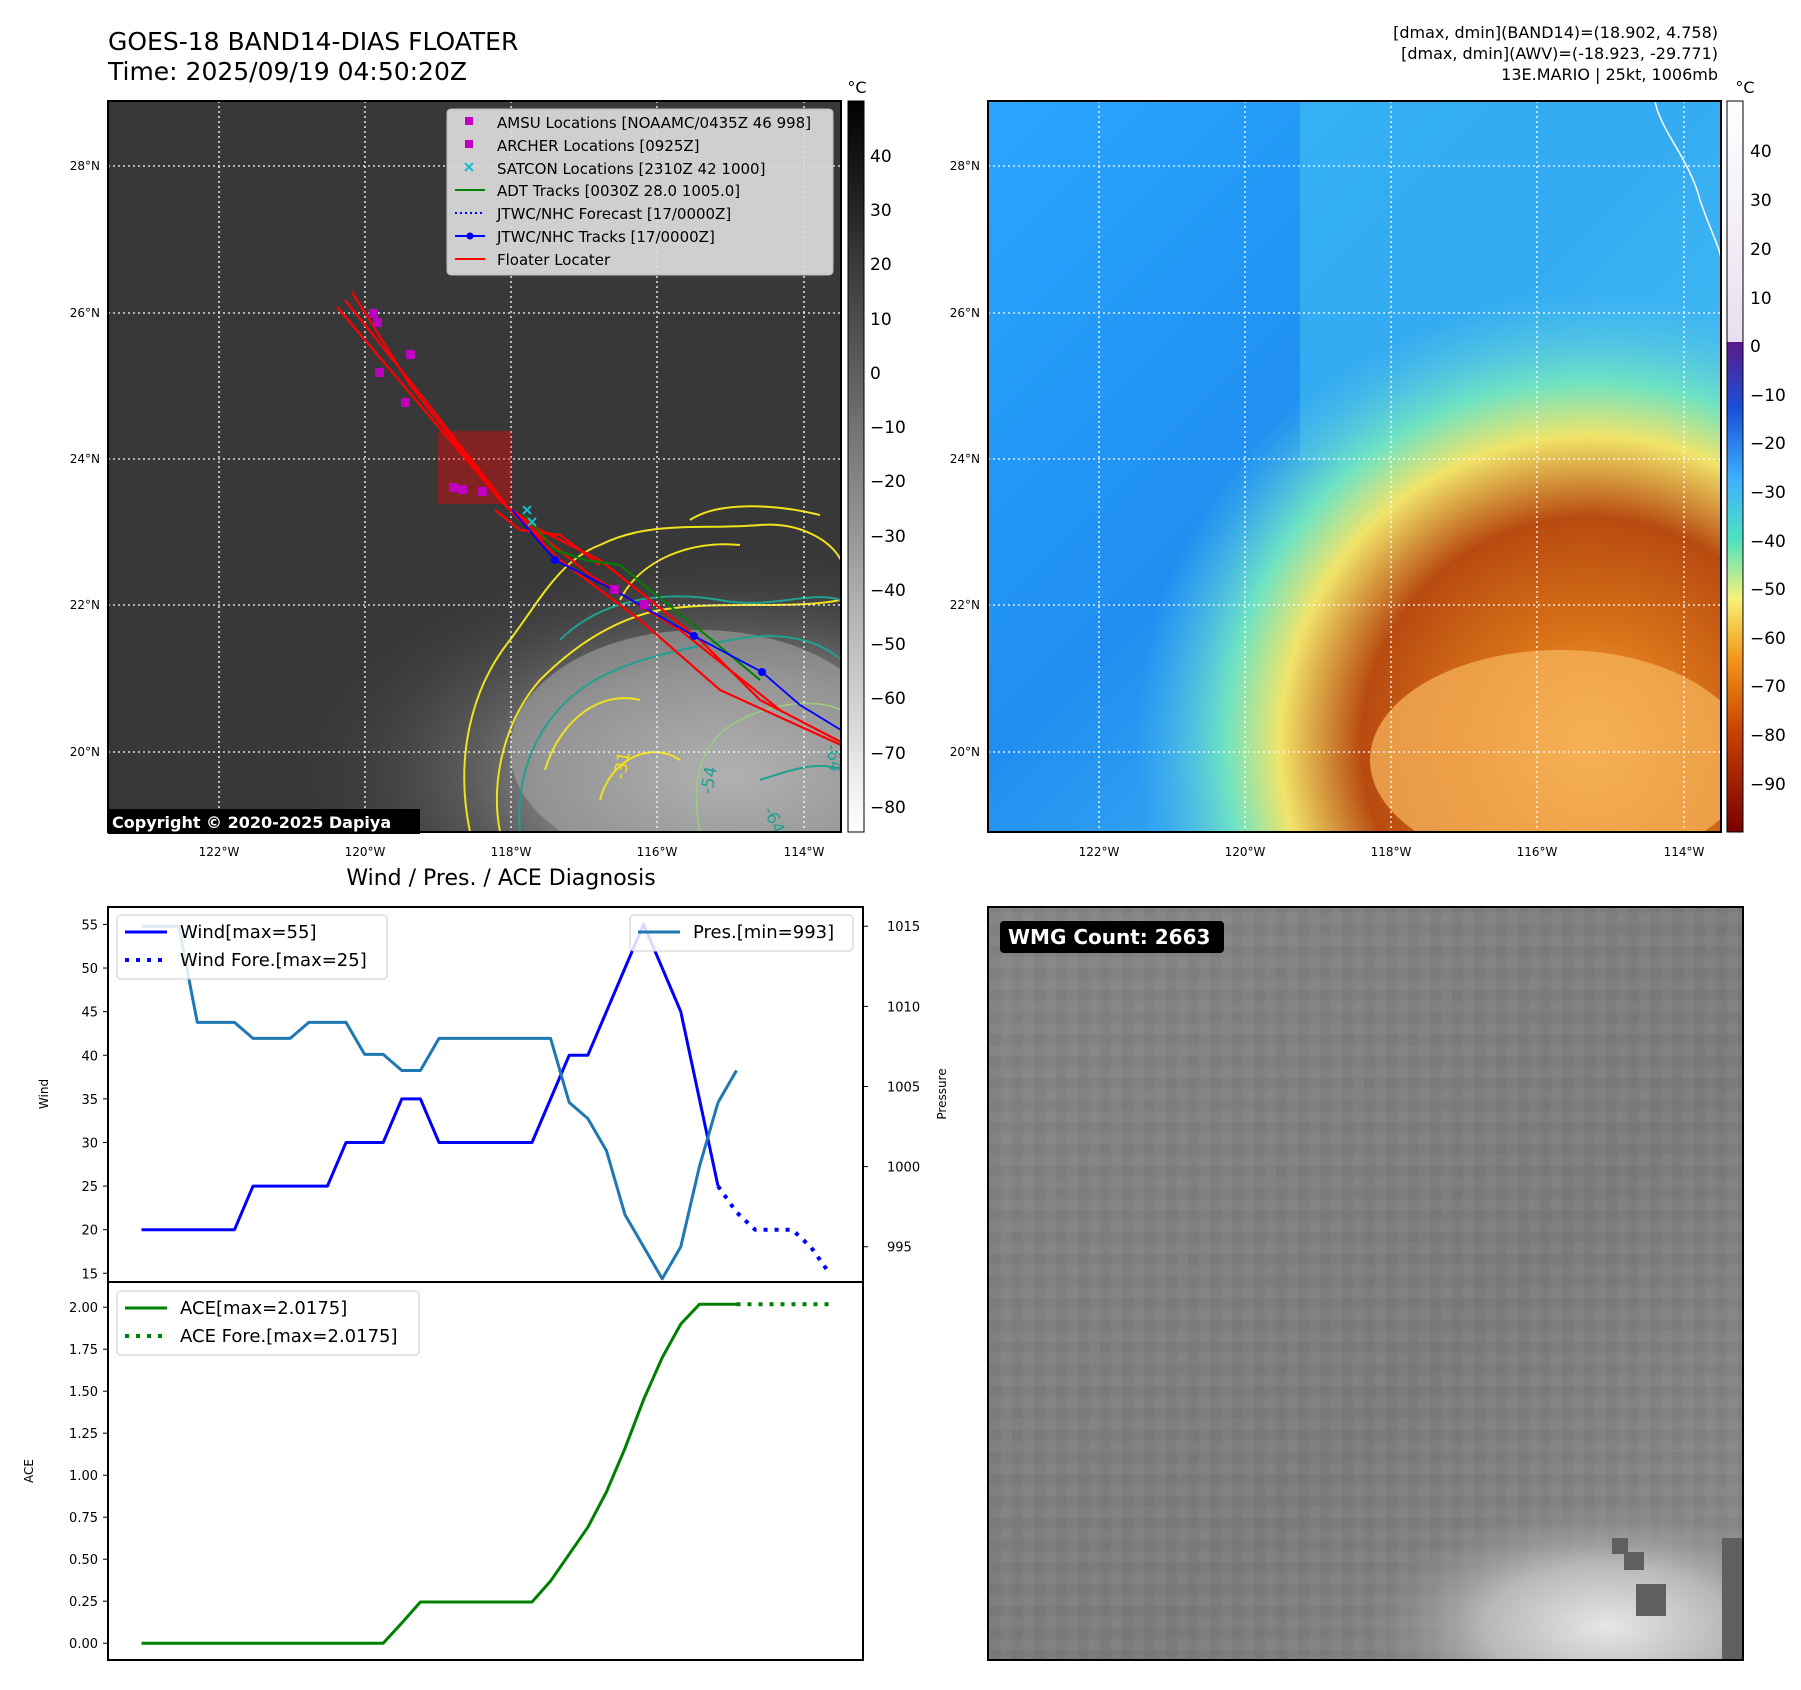 The image size is (1801, 1690). What do you see at coordinates (509, 459) in the screenshot?
I see `amsu-archer-markers` at bounding box center [509, 459].